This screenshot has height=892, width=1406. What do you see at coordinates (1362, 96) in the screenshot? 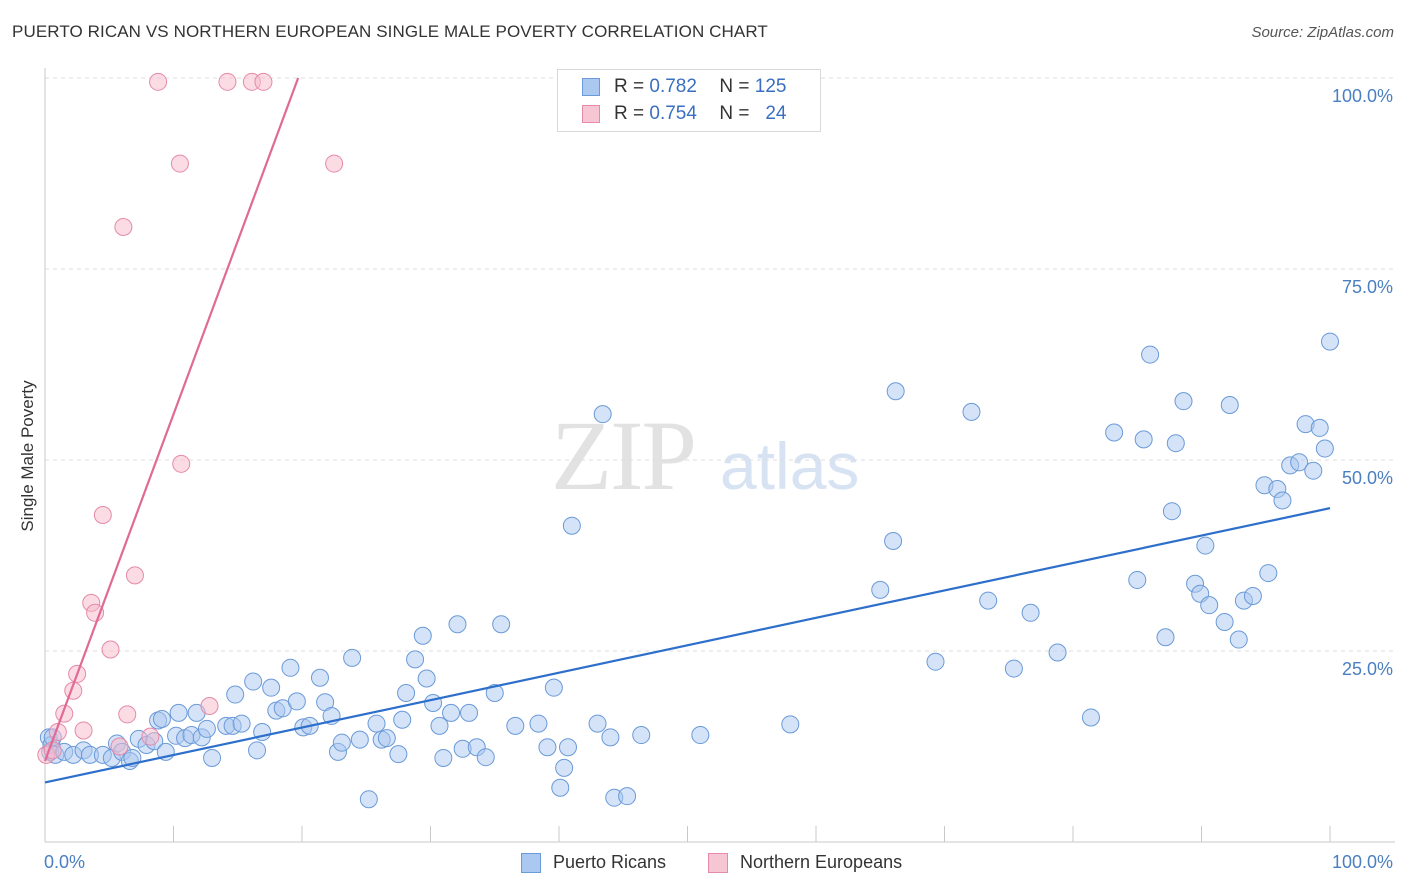
I see `y-tick-label-100: 100.0%` at bounding box center [1362, 96].